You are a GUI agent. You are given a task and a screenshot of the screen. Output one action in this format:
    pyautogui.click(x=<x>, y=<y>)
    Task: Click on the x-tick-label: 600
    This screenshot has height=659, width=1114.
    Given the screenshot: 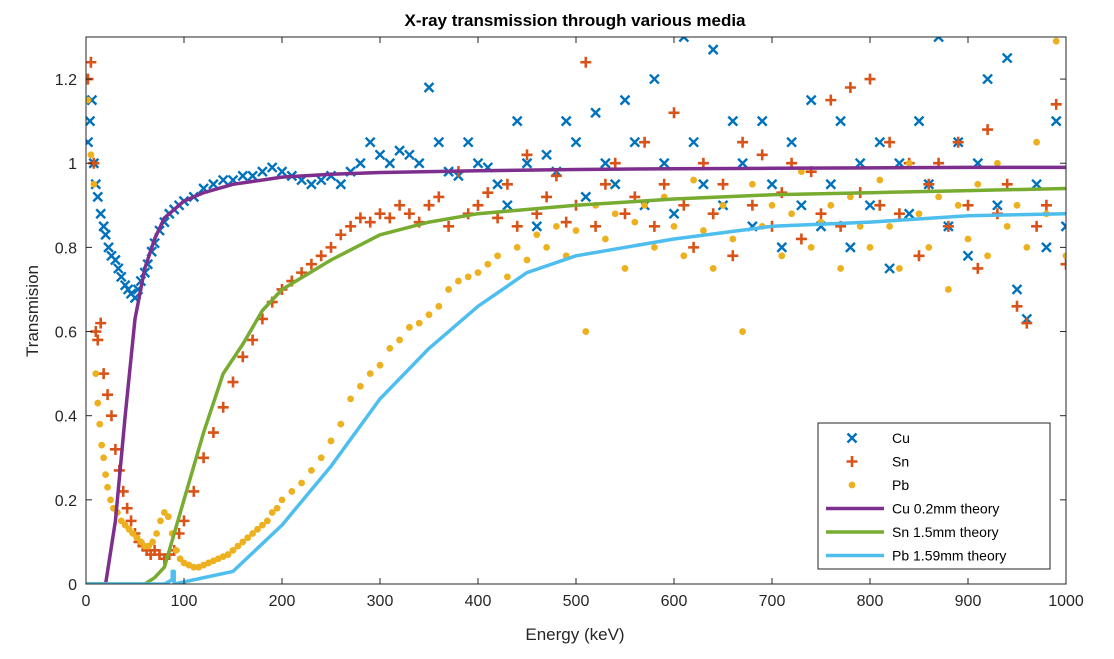 What is the action you would take?
    pyautogui.click(x=674, y=601)
    